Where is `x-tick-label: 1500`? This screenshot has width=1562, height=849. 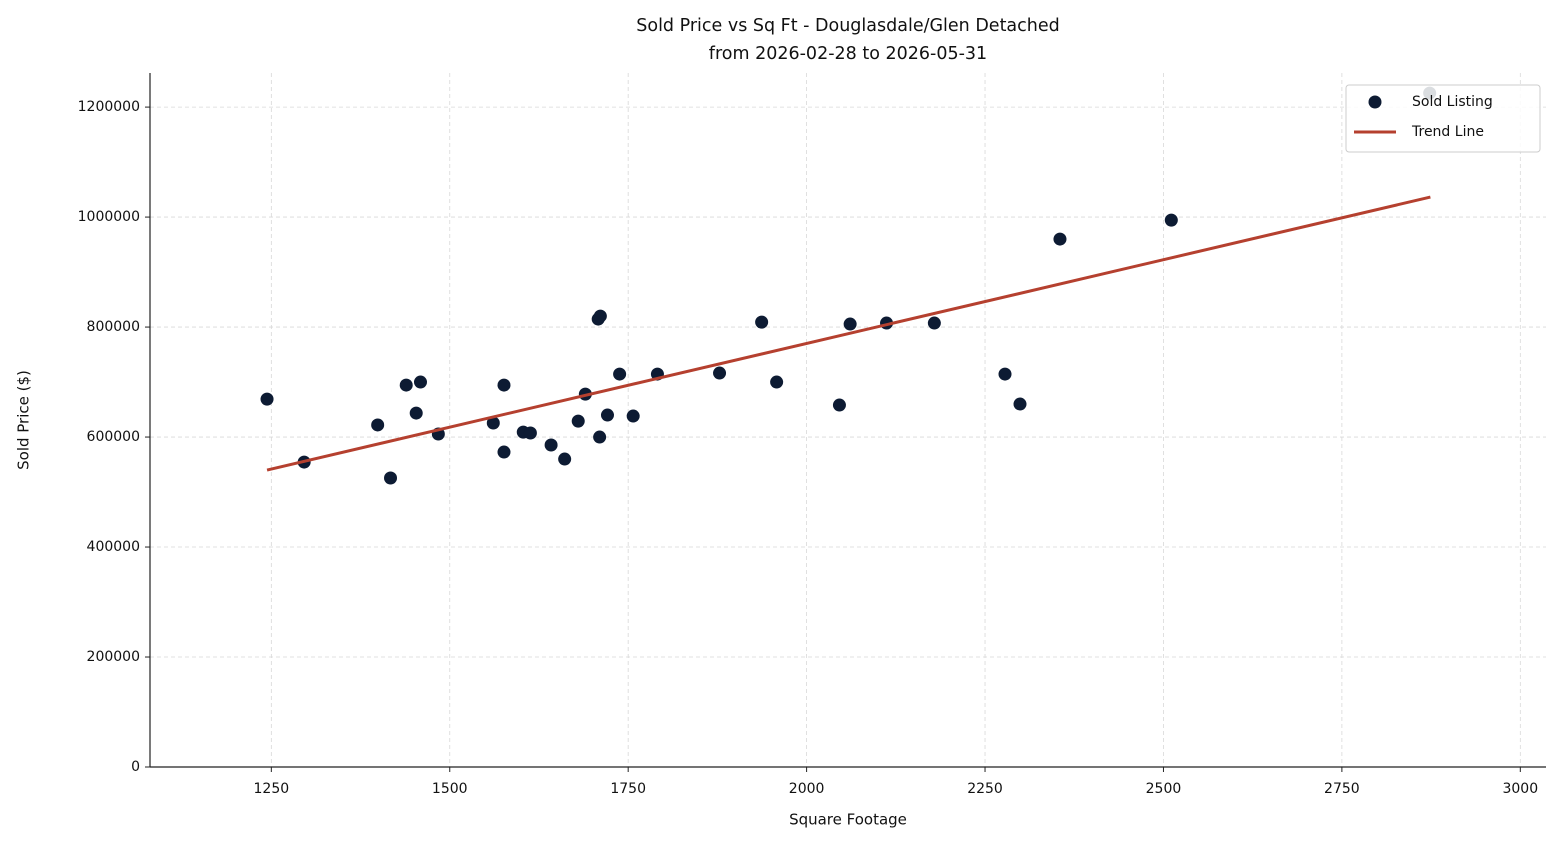
x-tick-label: 1500 is located at coordinates (450, 789).